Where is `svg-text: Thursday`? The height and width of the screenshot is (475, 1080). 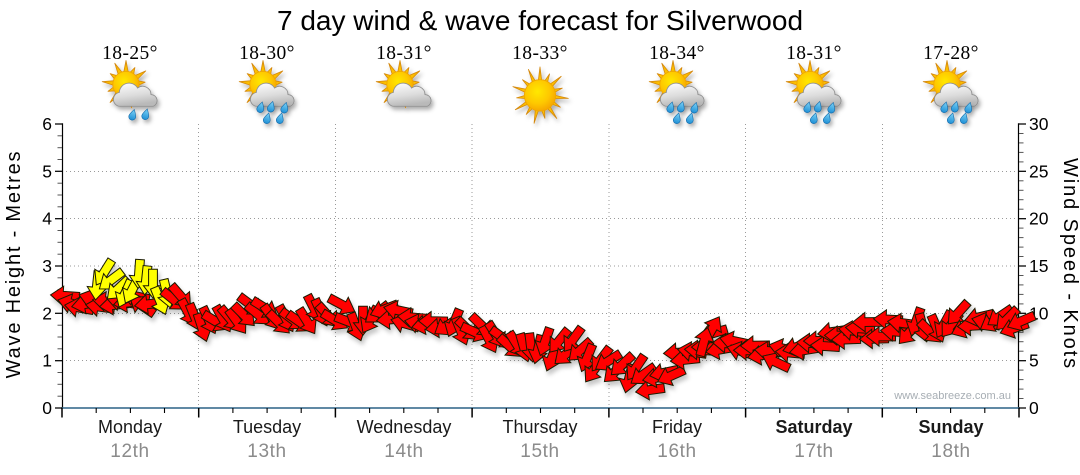 svg-text: Thursday is located at coordinates (539, 427).